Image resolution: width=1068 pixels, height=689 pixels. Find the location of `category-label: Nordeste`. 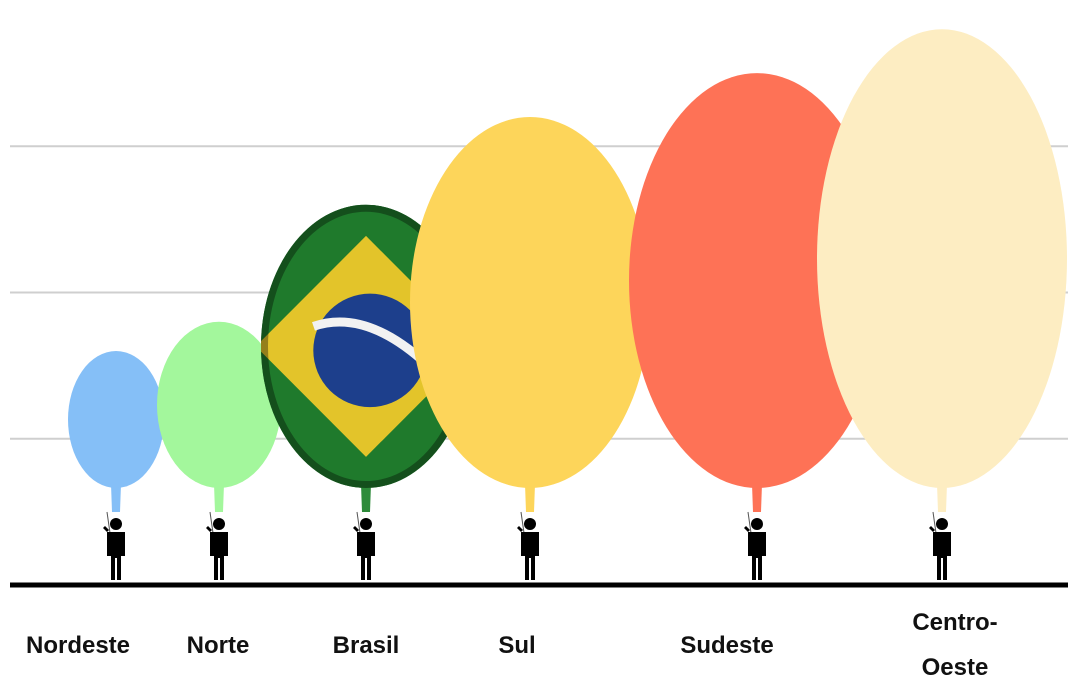

category-label: Nordeste is located at coordinates (78, 645).